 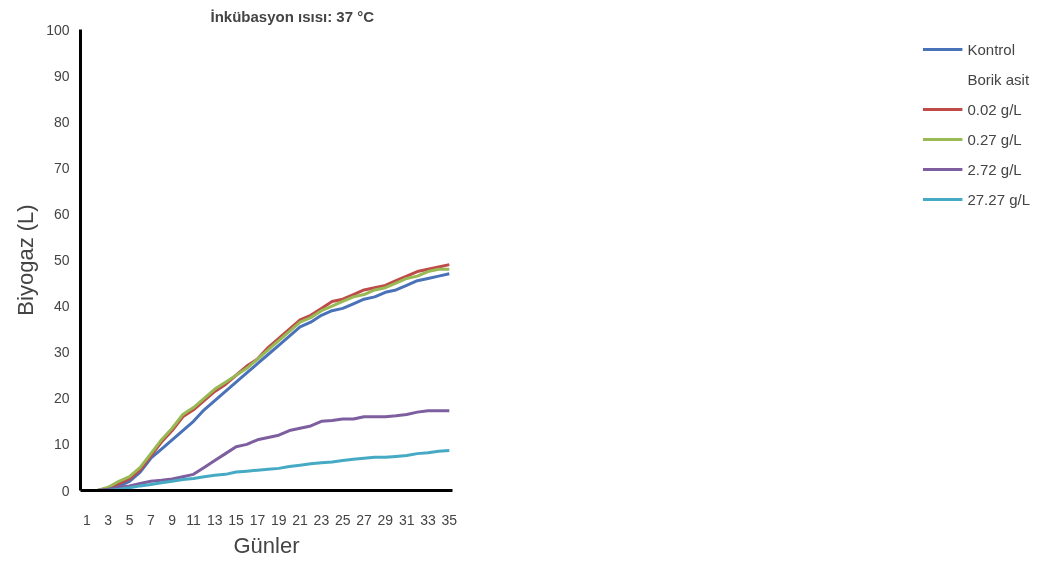 I want to click on y-tick-label: 80, so click(x=61, y=121).